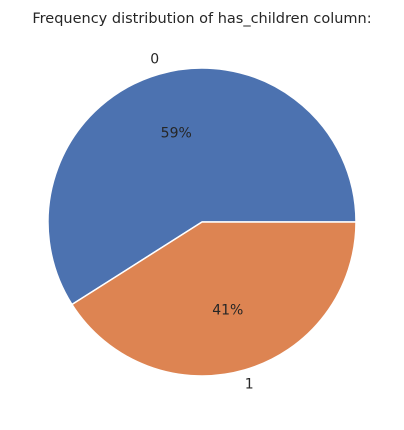  I want to click on category-label-1: 1, so click(249, 385).